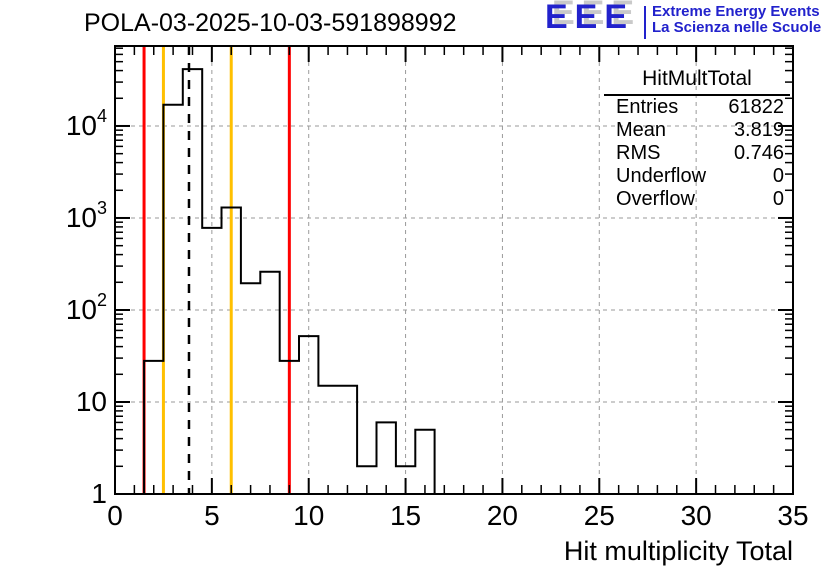 The width and height of the screenshot is (836, 572). Describe the element at coordinates (212, 515) in the screenshot. I see `x-tick-label: 5` at that location.